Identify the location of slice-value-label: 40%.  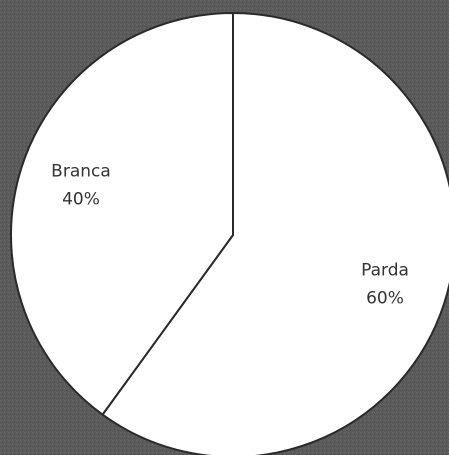
(81, 200).